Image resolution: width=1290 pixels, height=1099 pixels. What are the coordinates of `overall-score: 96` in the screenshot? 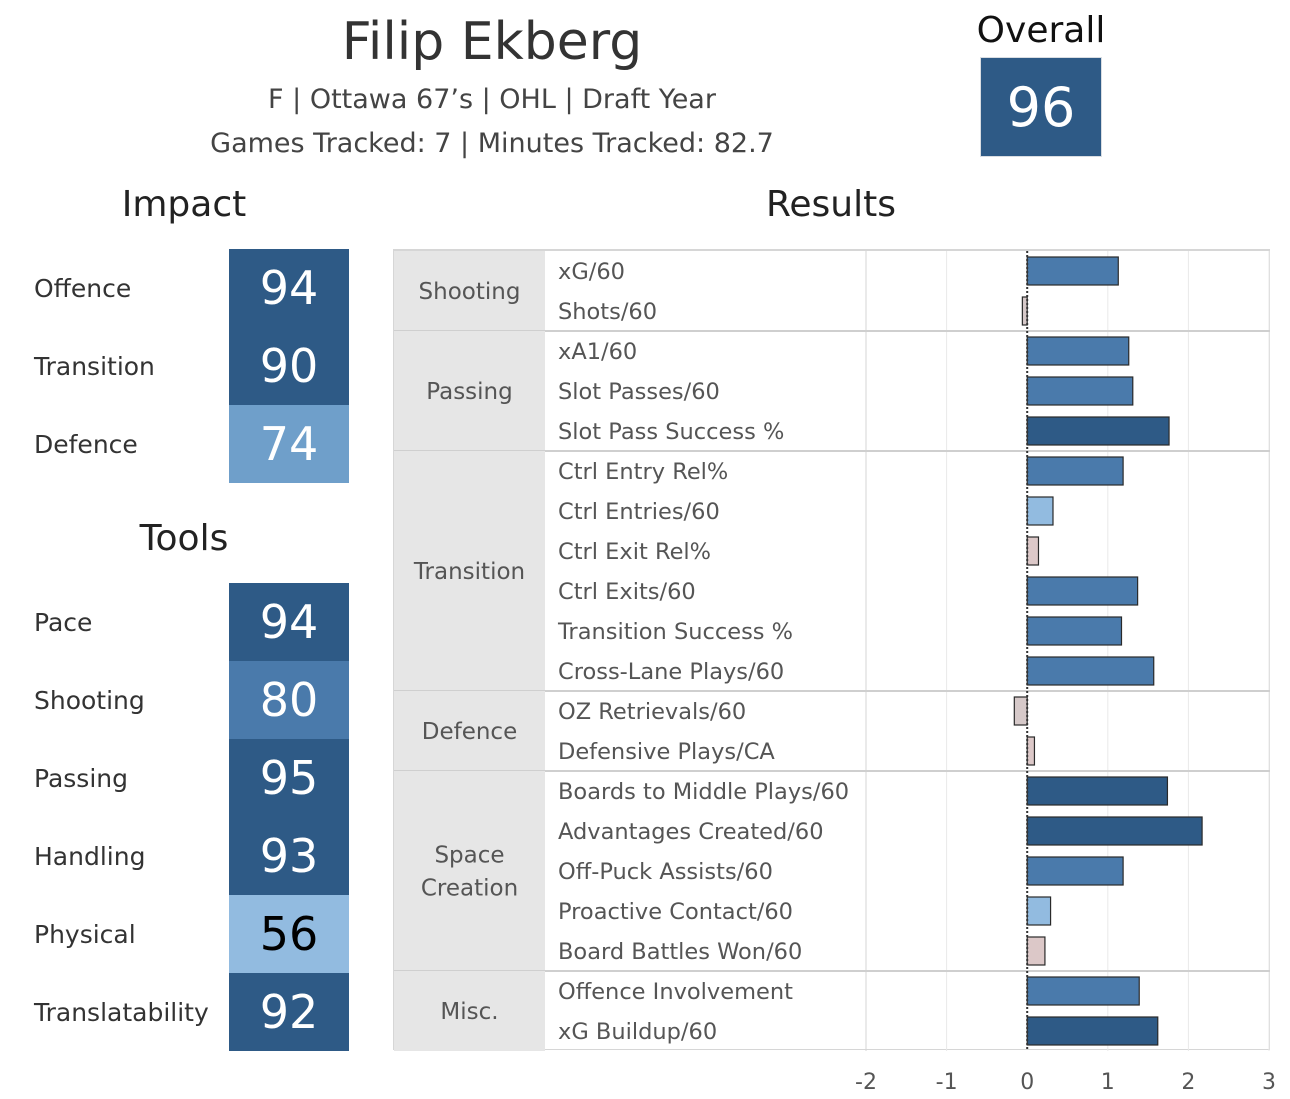 It's located at (1041, 107).